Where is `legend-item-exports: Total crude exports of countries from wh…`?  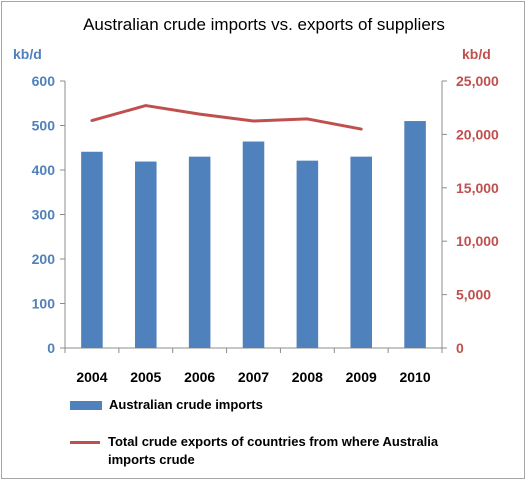 legend-item-exports: Total crude exports of countries from wh… is located at coordinates (270, 451).